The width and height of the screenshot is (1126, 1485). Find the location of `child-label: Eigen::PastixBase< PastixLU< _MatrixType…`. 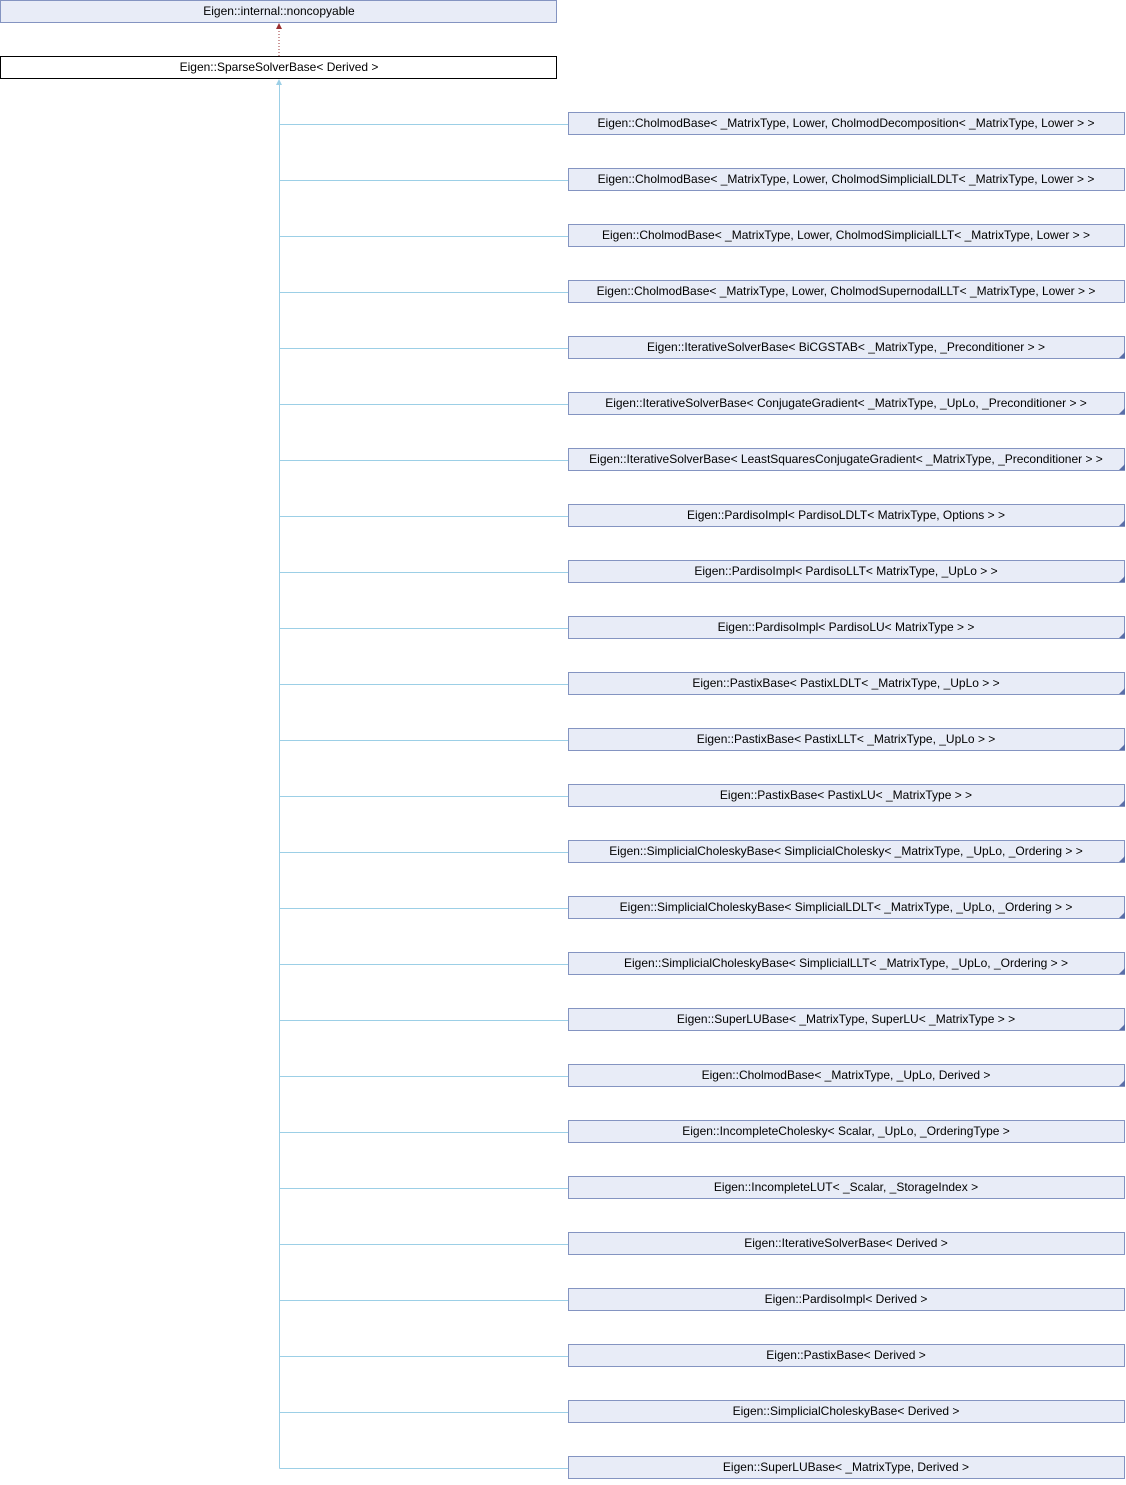

child-label: Eigen::PastixBase< PastixLU< _MatrixType… is located at coordinates (846, 795).